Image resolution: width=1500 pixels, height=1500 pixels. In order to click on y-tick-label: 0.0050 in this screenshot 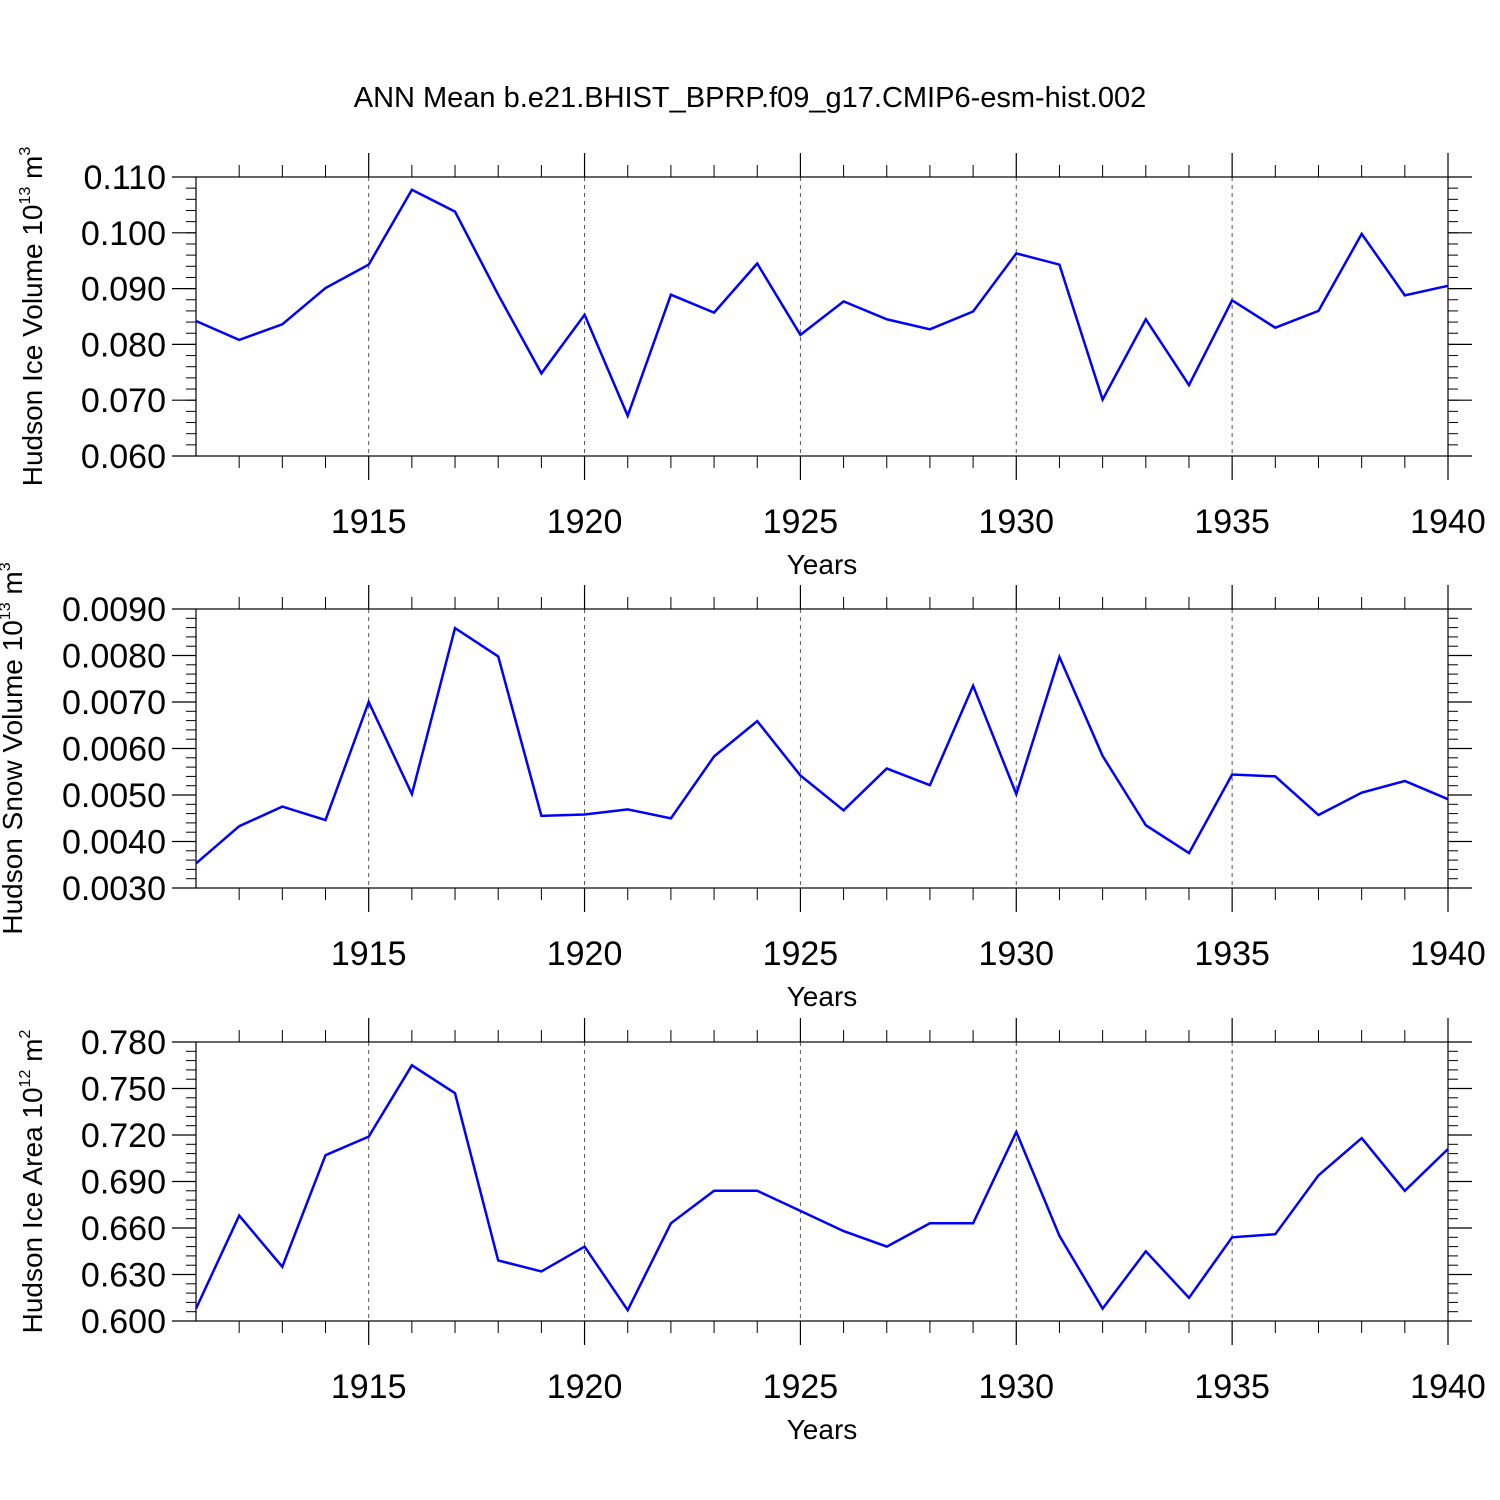, I will do `click(114, 796)`.